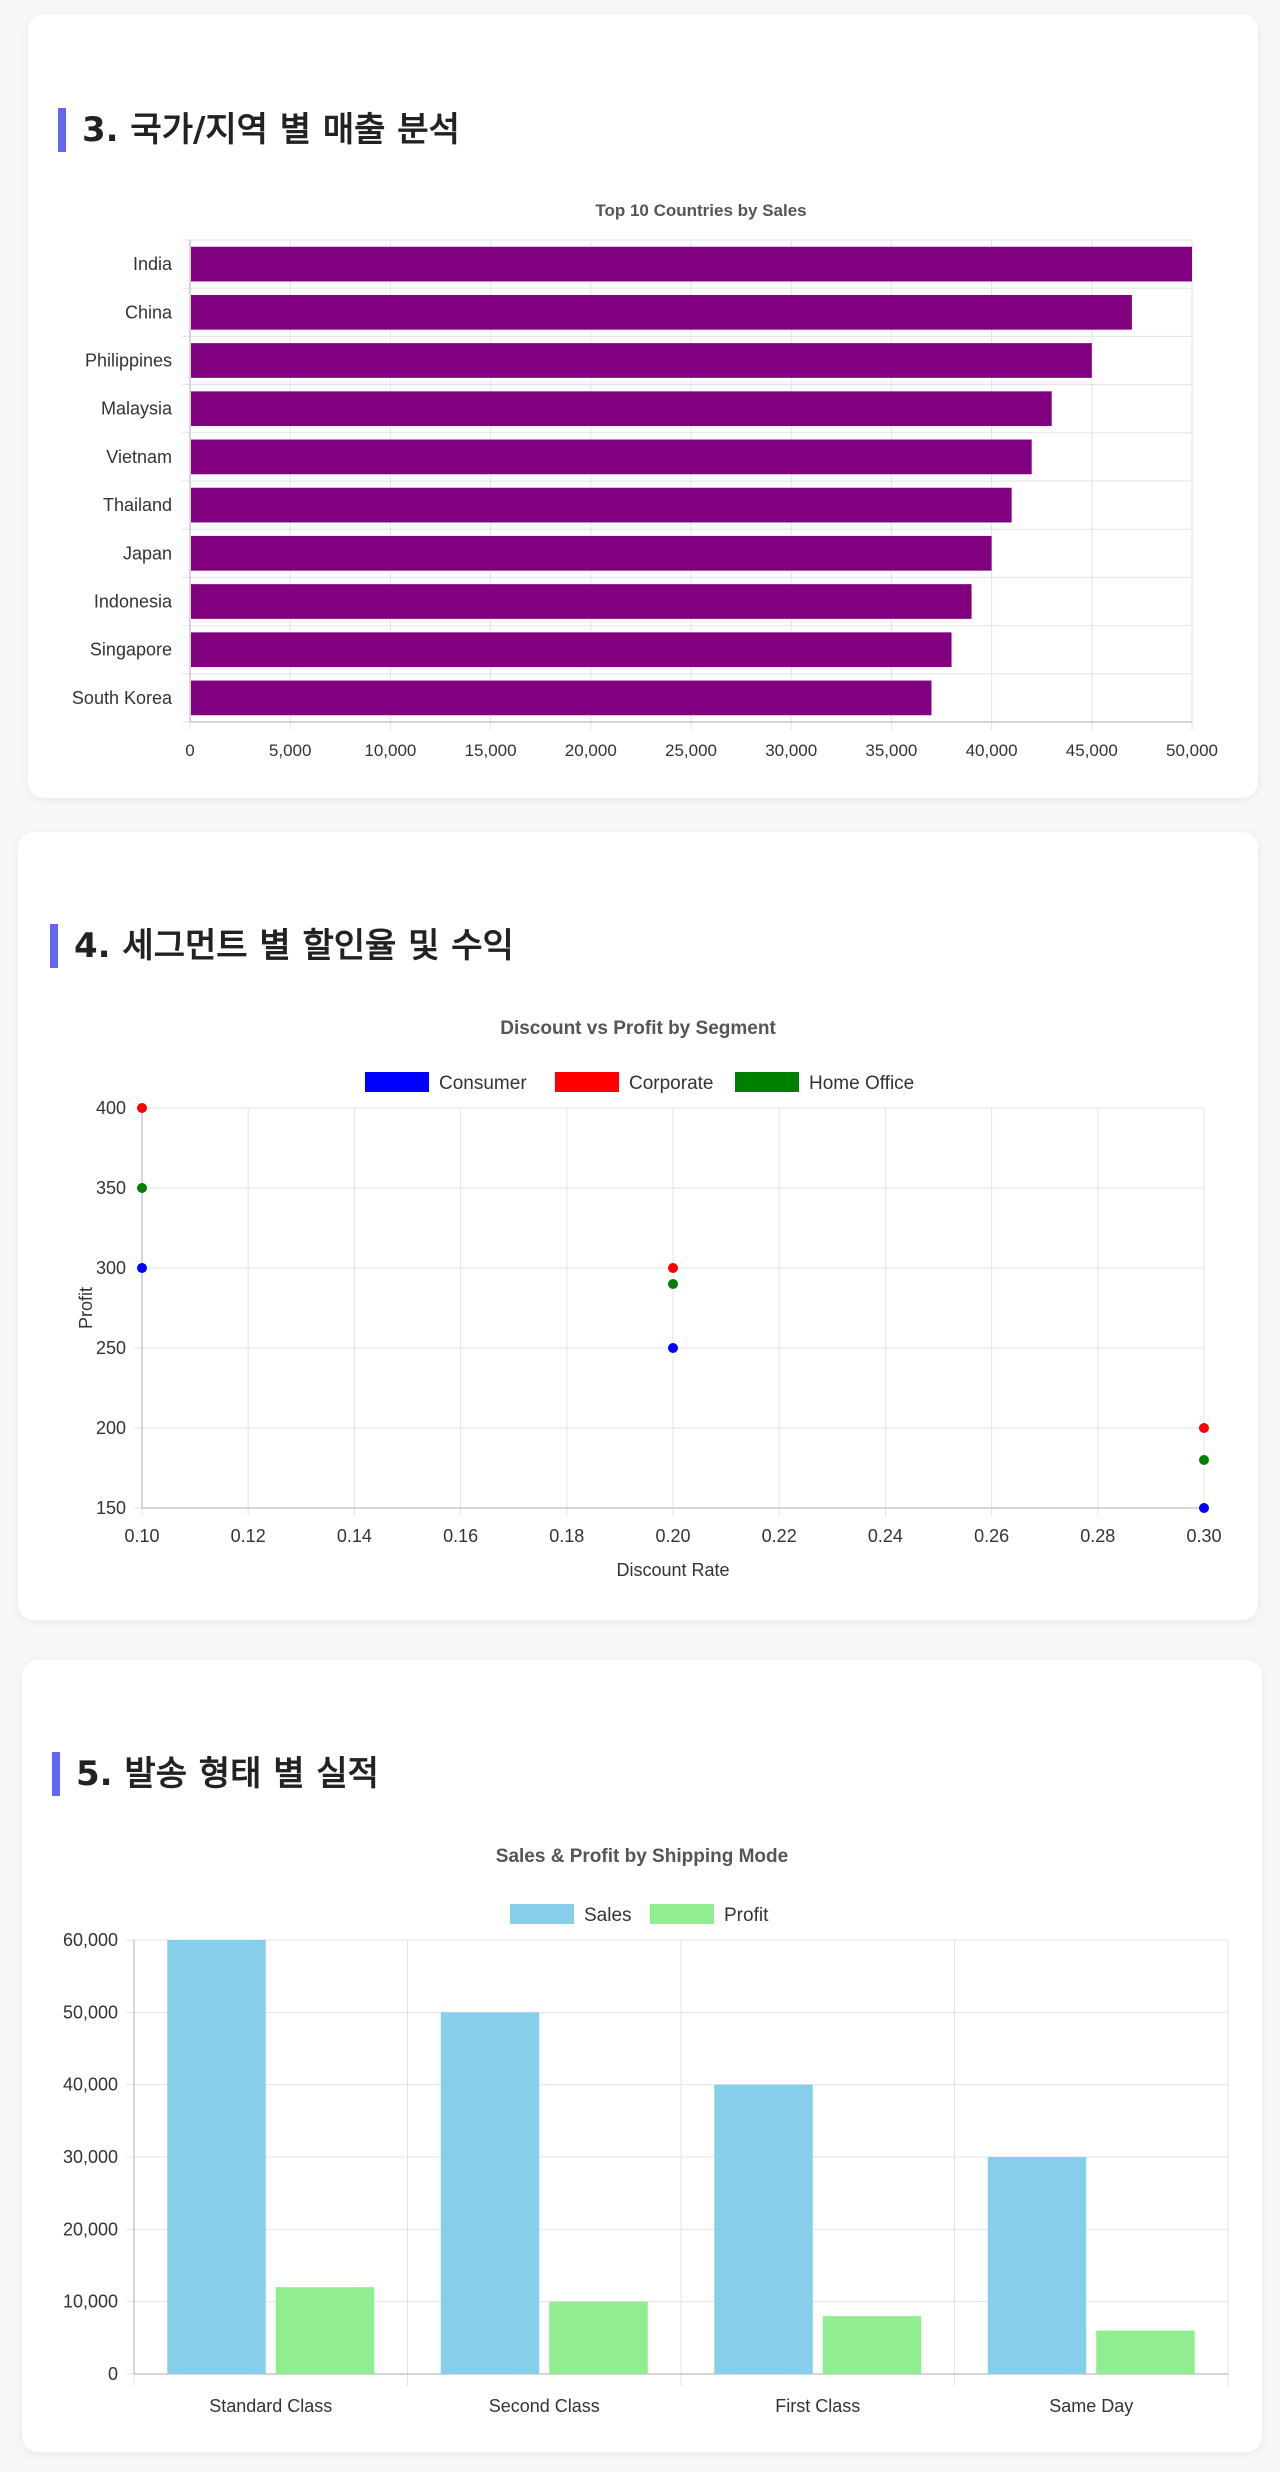  What do you see at coordinates (111, 1188) in the screenshot?
I see `y-tick-label: 350` at bounding box center [111, 1188].